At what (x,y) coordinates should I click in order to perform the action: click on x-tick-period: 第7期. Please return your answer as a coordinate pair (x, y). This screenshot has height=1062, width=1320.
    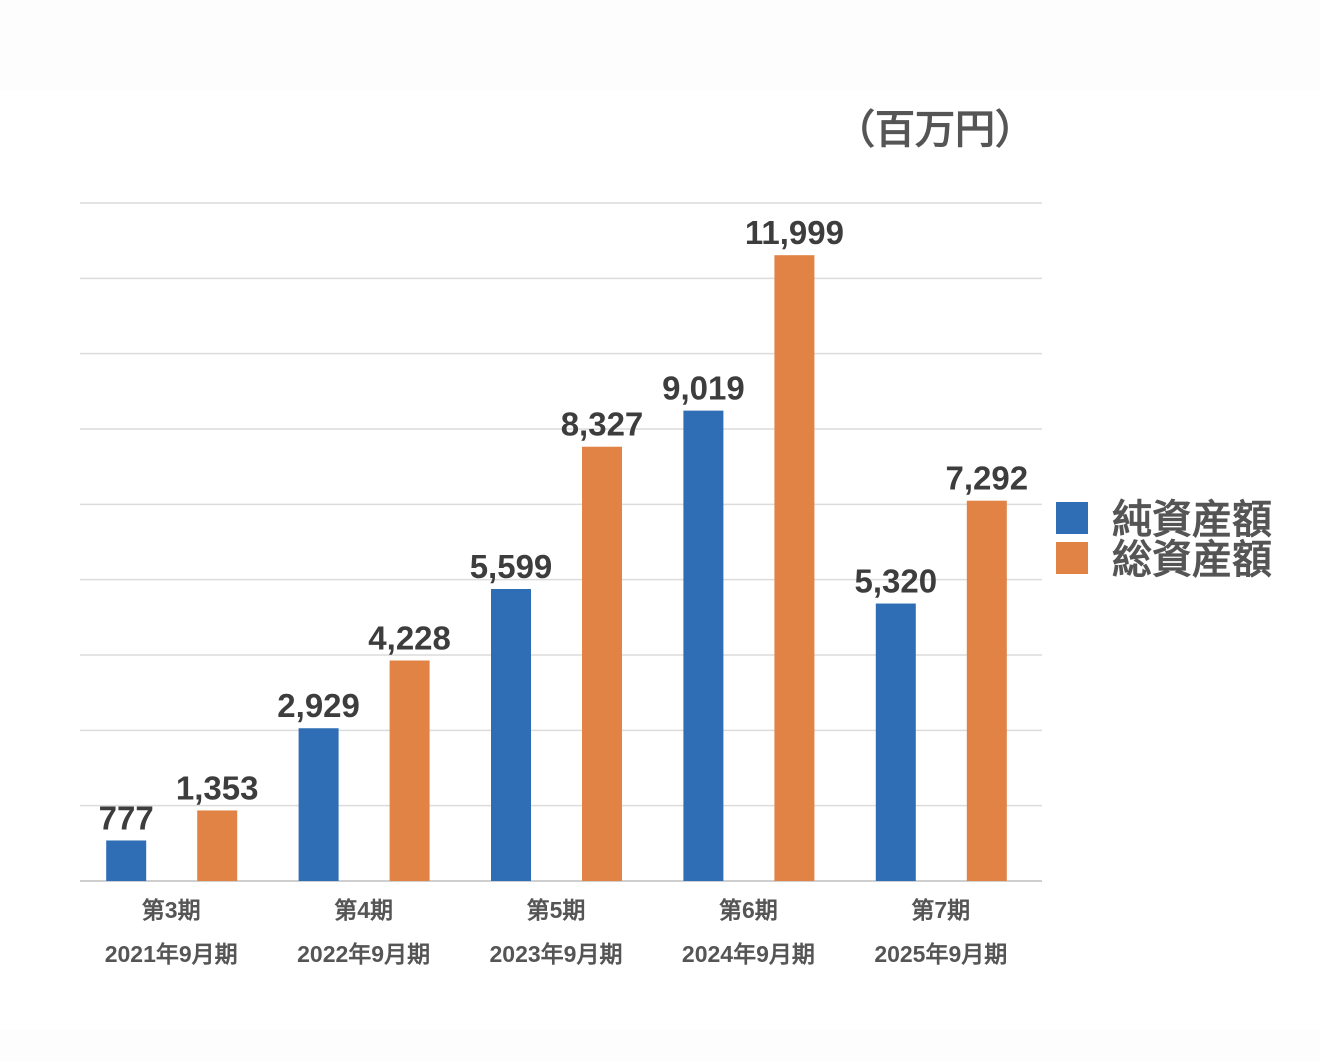
    Looking at the image, I should click on (940, 910).